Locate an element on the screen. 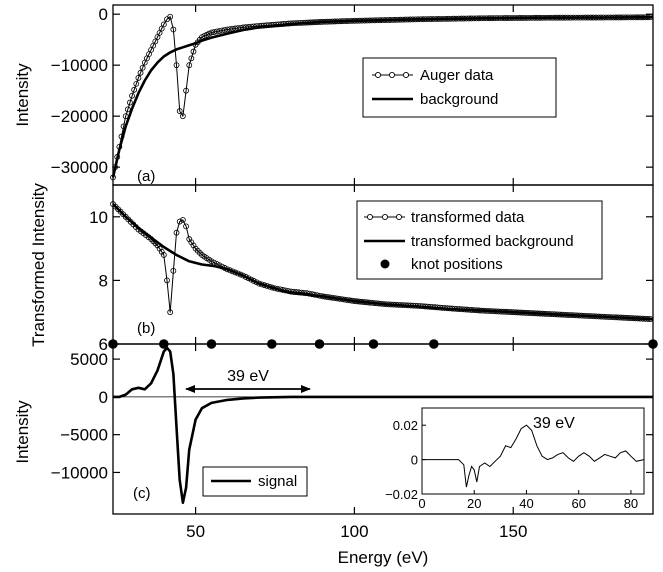  y-tick-label: 8 is located at coordinates (103, 280).